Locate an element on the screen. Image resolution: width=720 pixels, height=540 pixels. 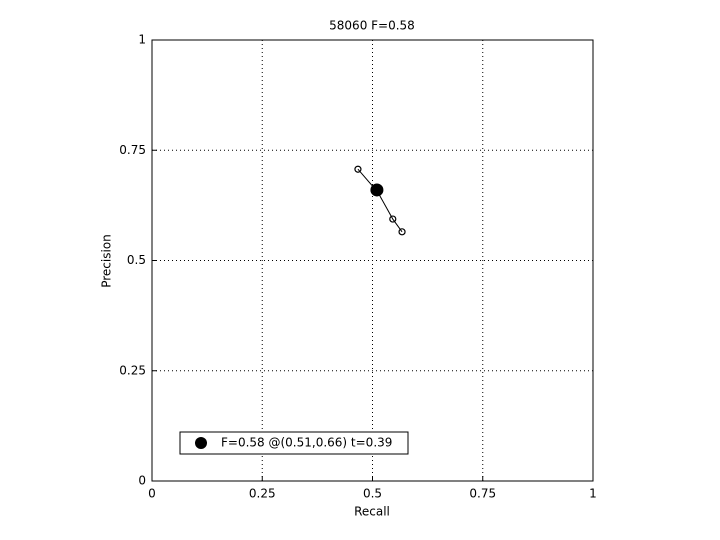
legend-box is located at coordinates (294, 443).